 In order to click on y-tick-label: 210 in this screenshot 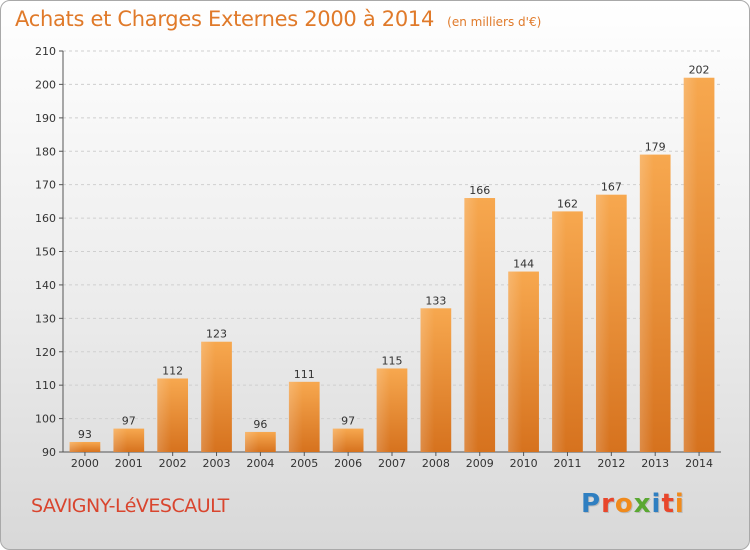, I will do `click(45, 51)`.